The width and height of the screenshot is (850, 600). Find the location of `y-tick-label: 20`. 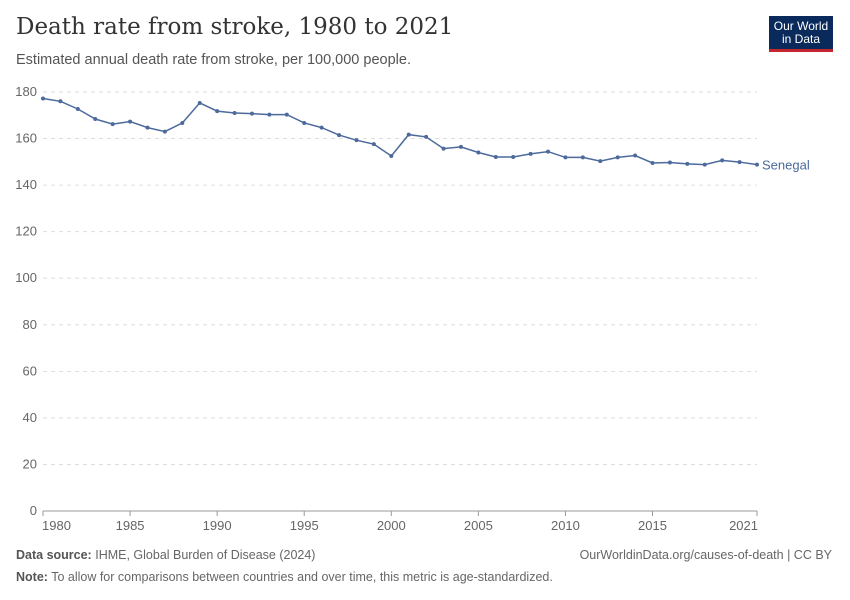

y-tick-label: 20 is located at coordinates (30, 463).